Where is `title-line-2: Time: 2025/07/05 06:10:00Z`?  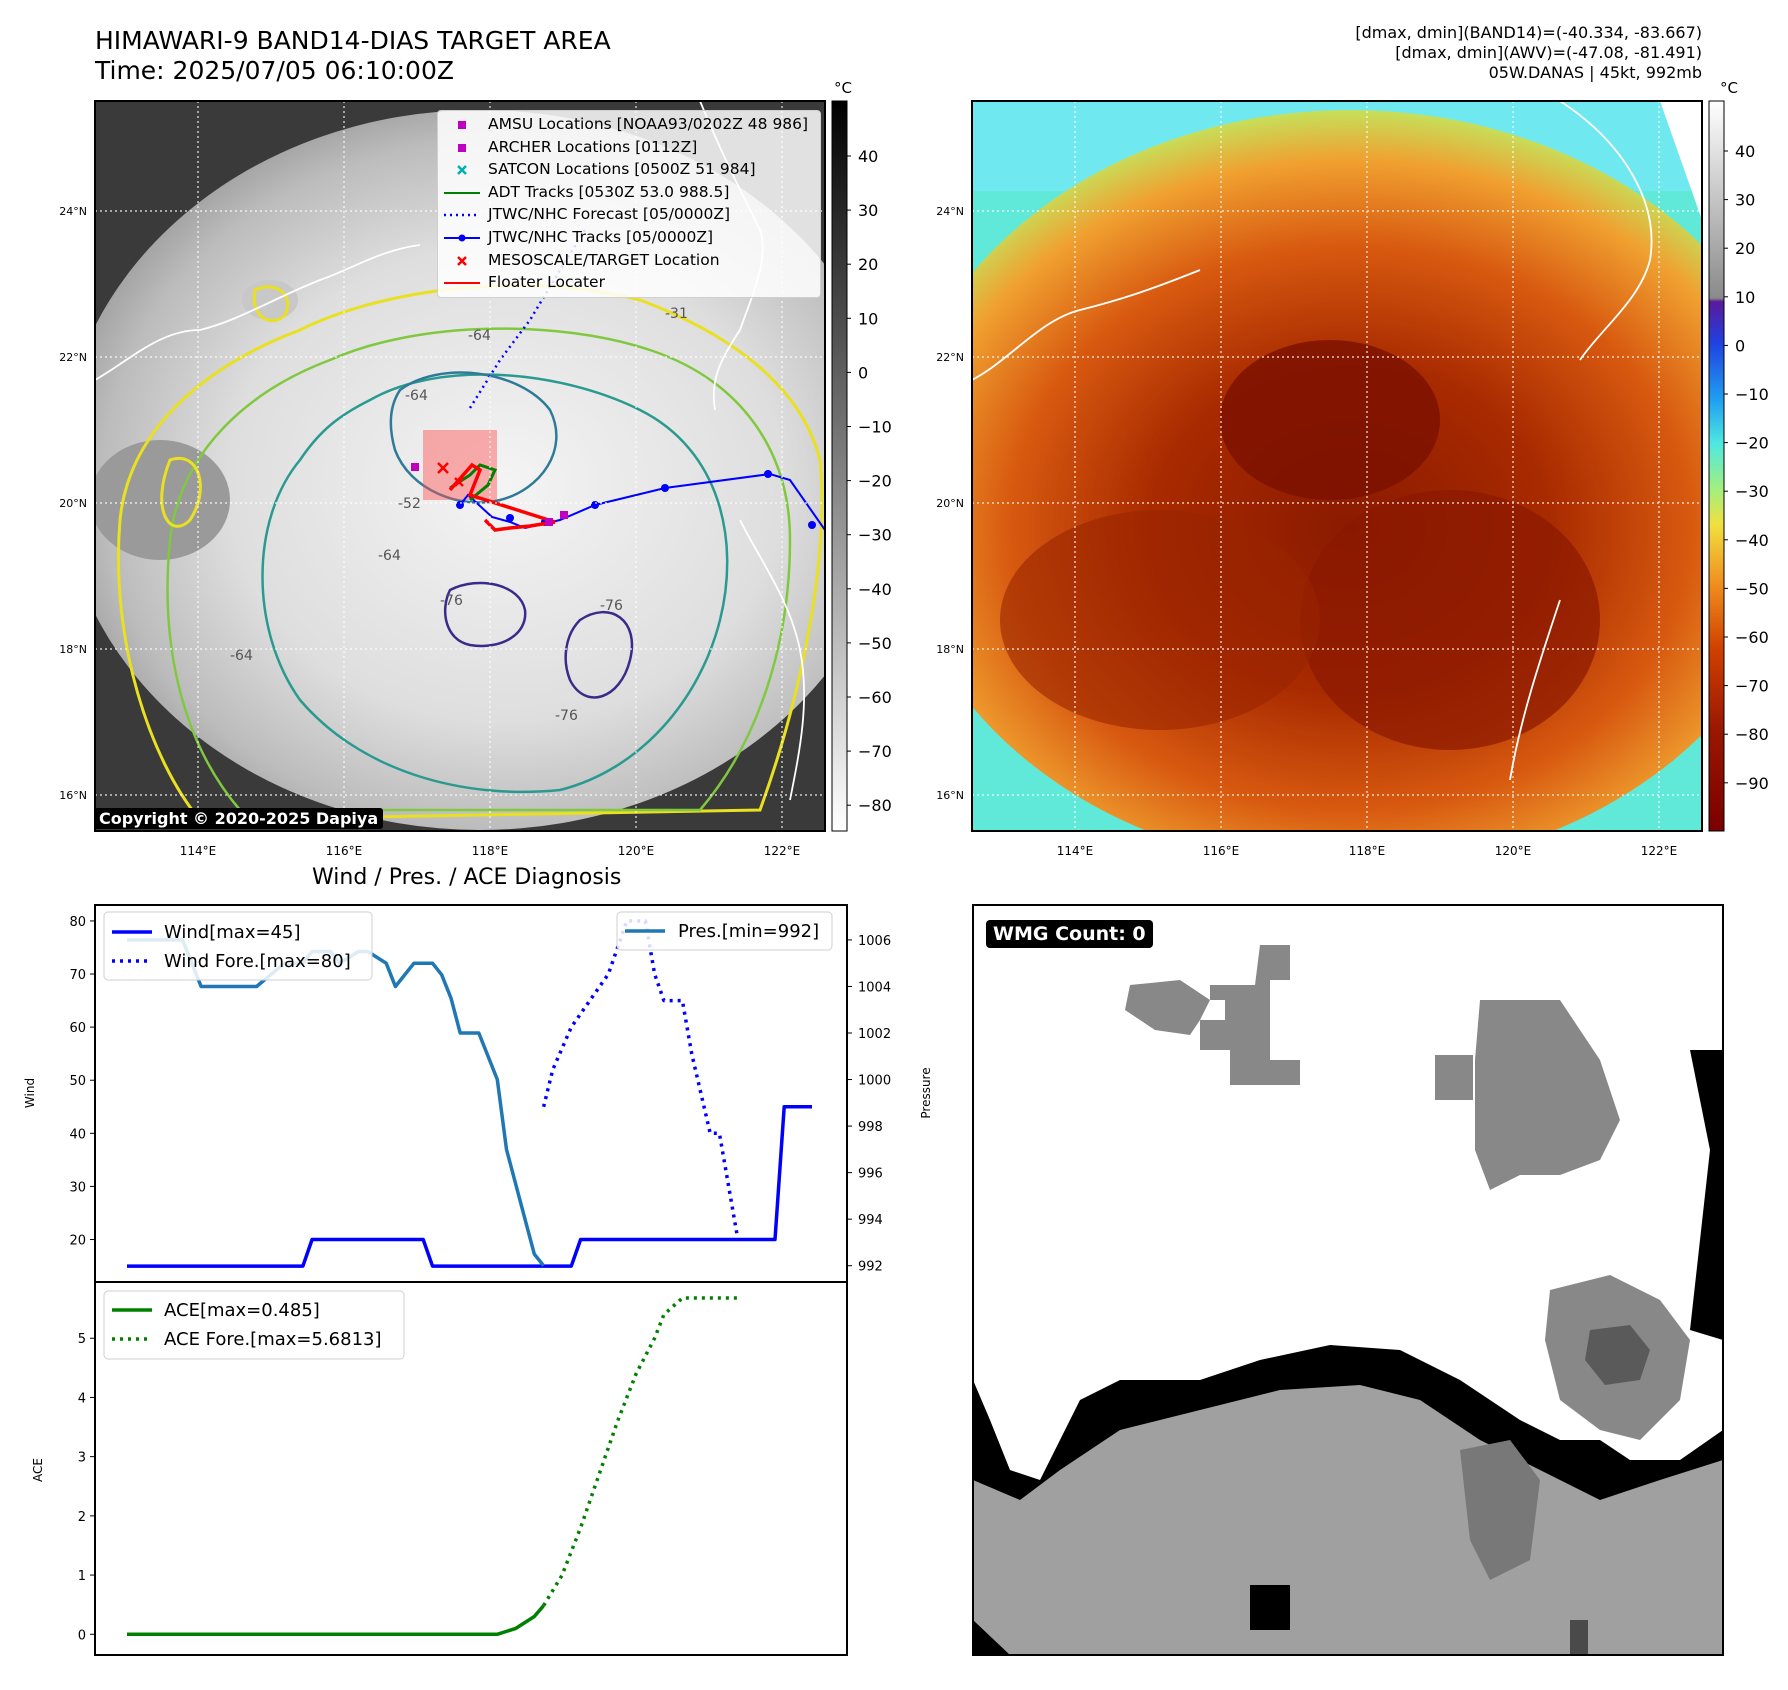
title-line-2: Time: 2025/07/05 06:10:00Z is located at coordinates (274, 70).